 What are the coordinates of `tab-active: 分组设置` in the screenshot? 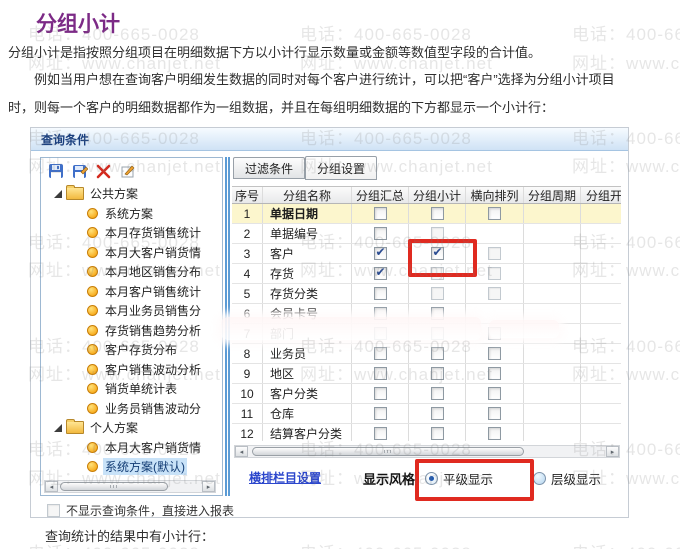 It's located at (341, 168).